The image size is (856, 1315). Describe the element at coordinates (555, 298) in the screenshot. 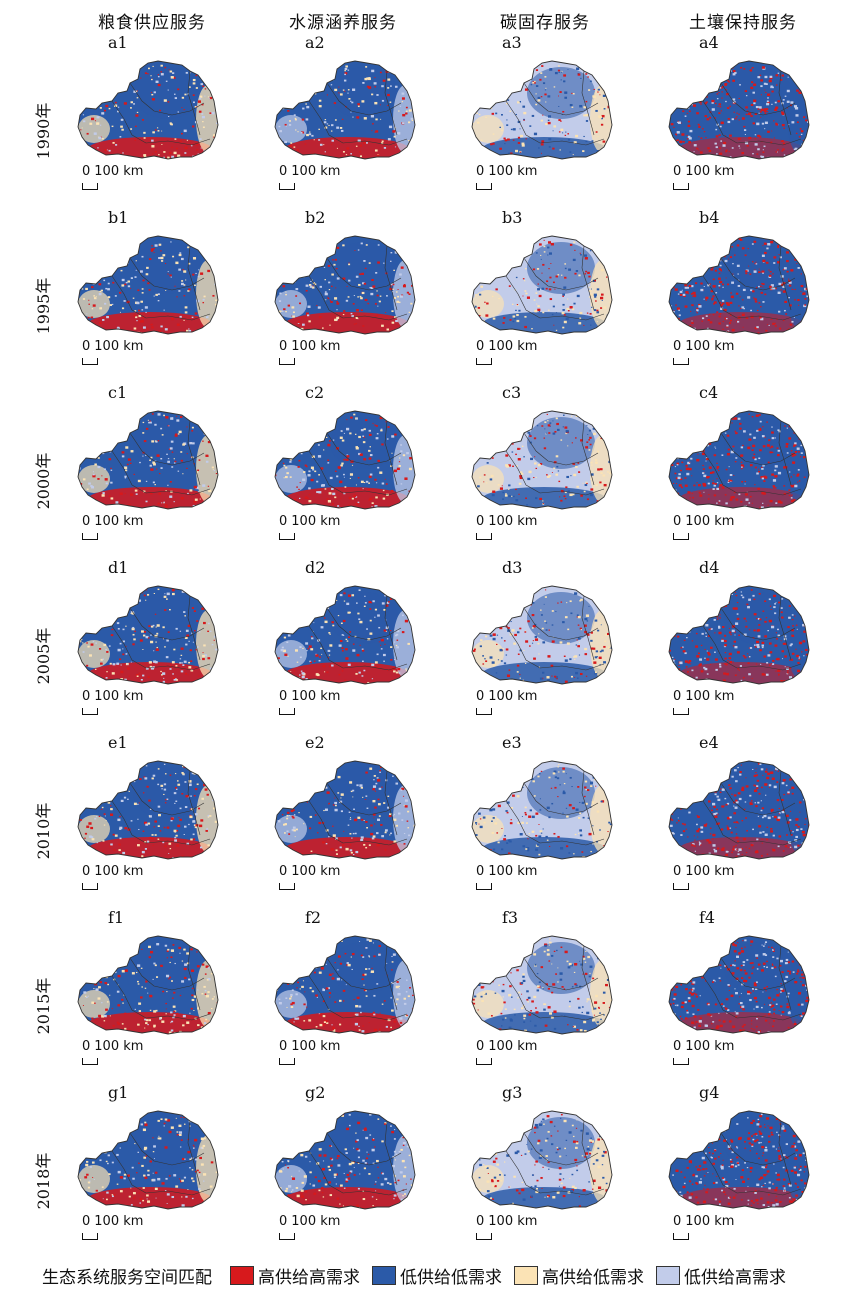

I see `map-boundary-line` at that location.